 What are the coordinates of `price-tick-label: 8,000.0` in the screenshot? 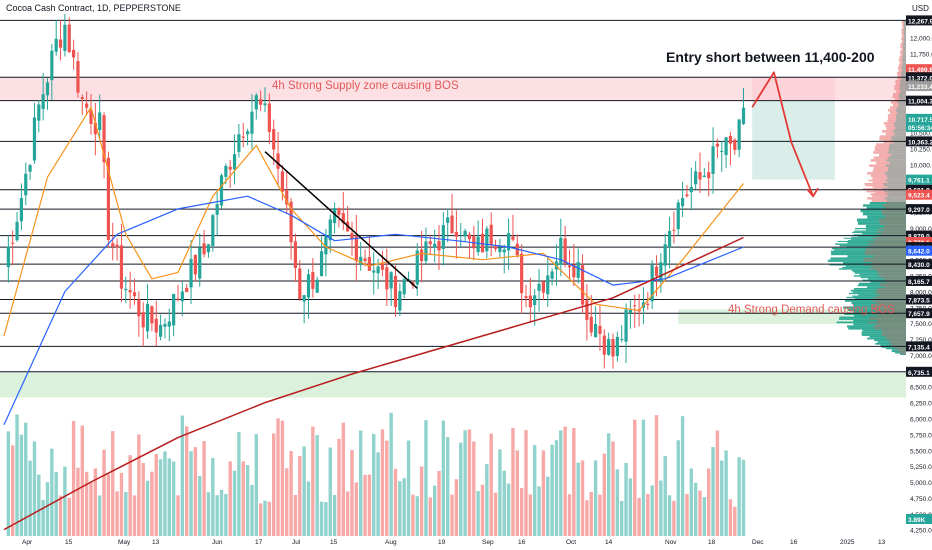 It's located at (921, 292).